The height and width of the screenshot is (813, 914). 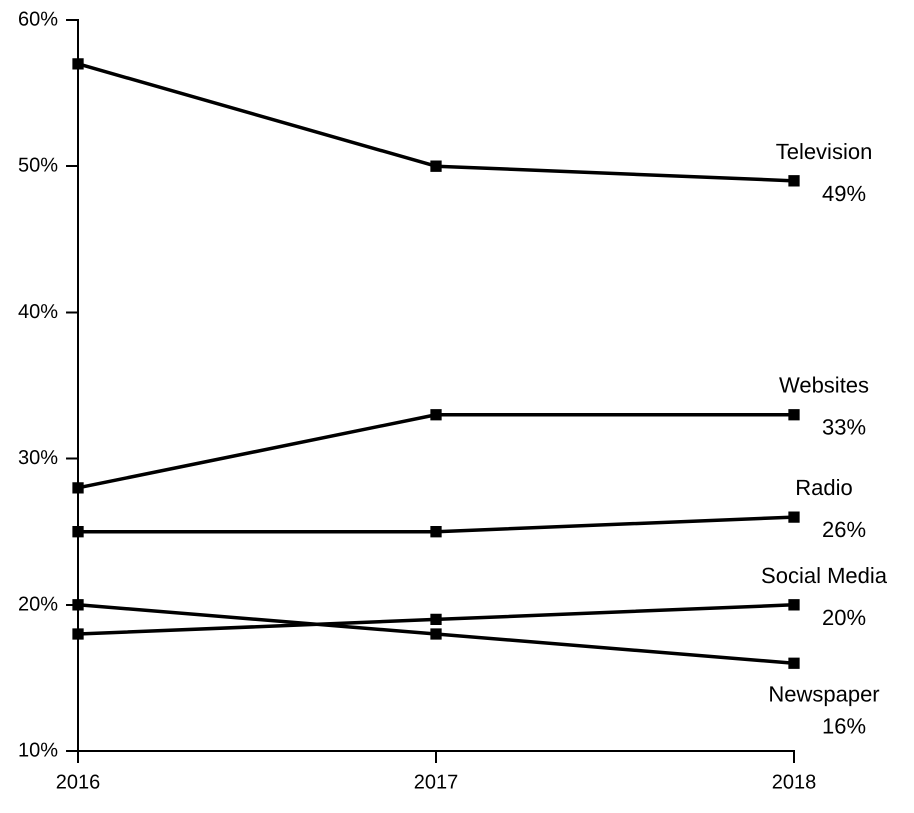 What do you see at coordinates (824, 575) in the screenshot?
I see `series-label: Social Media` at bounding box center [824, 575].